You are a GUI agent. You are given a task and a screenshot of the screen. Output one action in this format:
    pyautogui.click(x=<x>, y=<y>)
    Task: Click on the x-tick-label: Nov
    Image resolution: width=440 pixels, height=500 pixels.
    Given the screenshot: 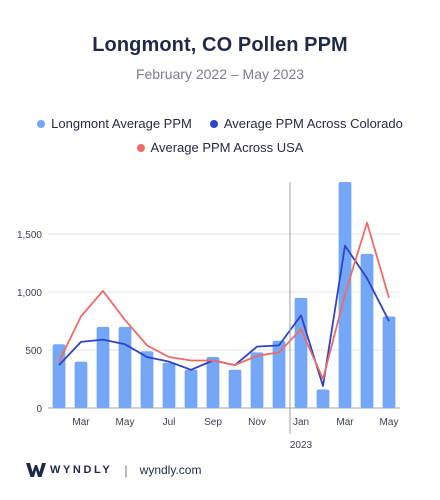 What is the action you would take?
    pyautogui.click(x=257, y=422)
    